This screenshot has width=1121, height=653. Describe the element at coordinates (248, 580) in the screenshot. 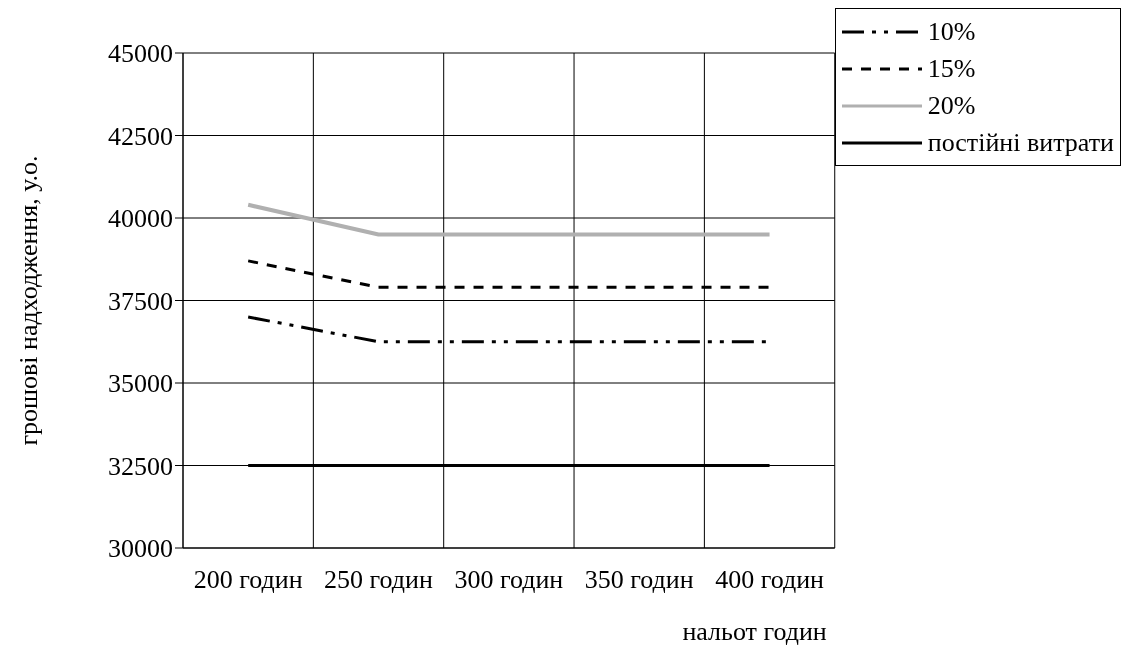

I see `x-tick-label: 200 годин` at that location.